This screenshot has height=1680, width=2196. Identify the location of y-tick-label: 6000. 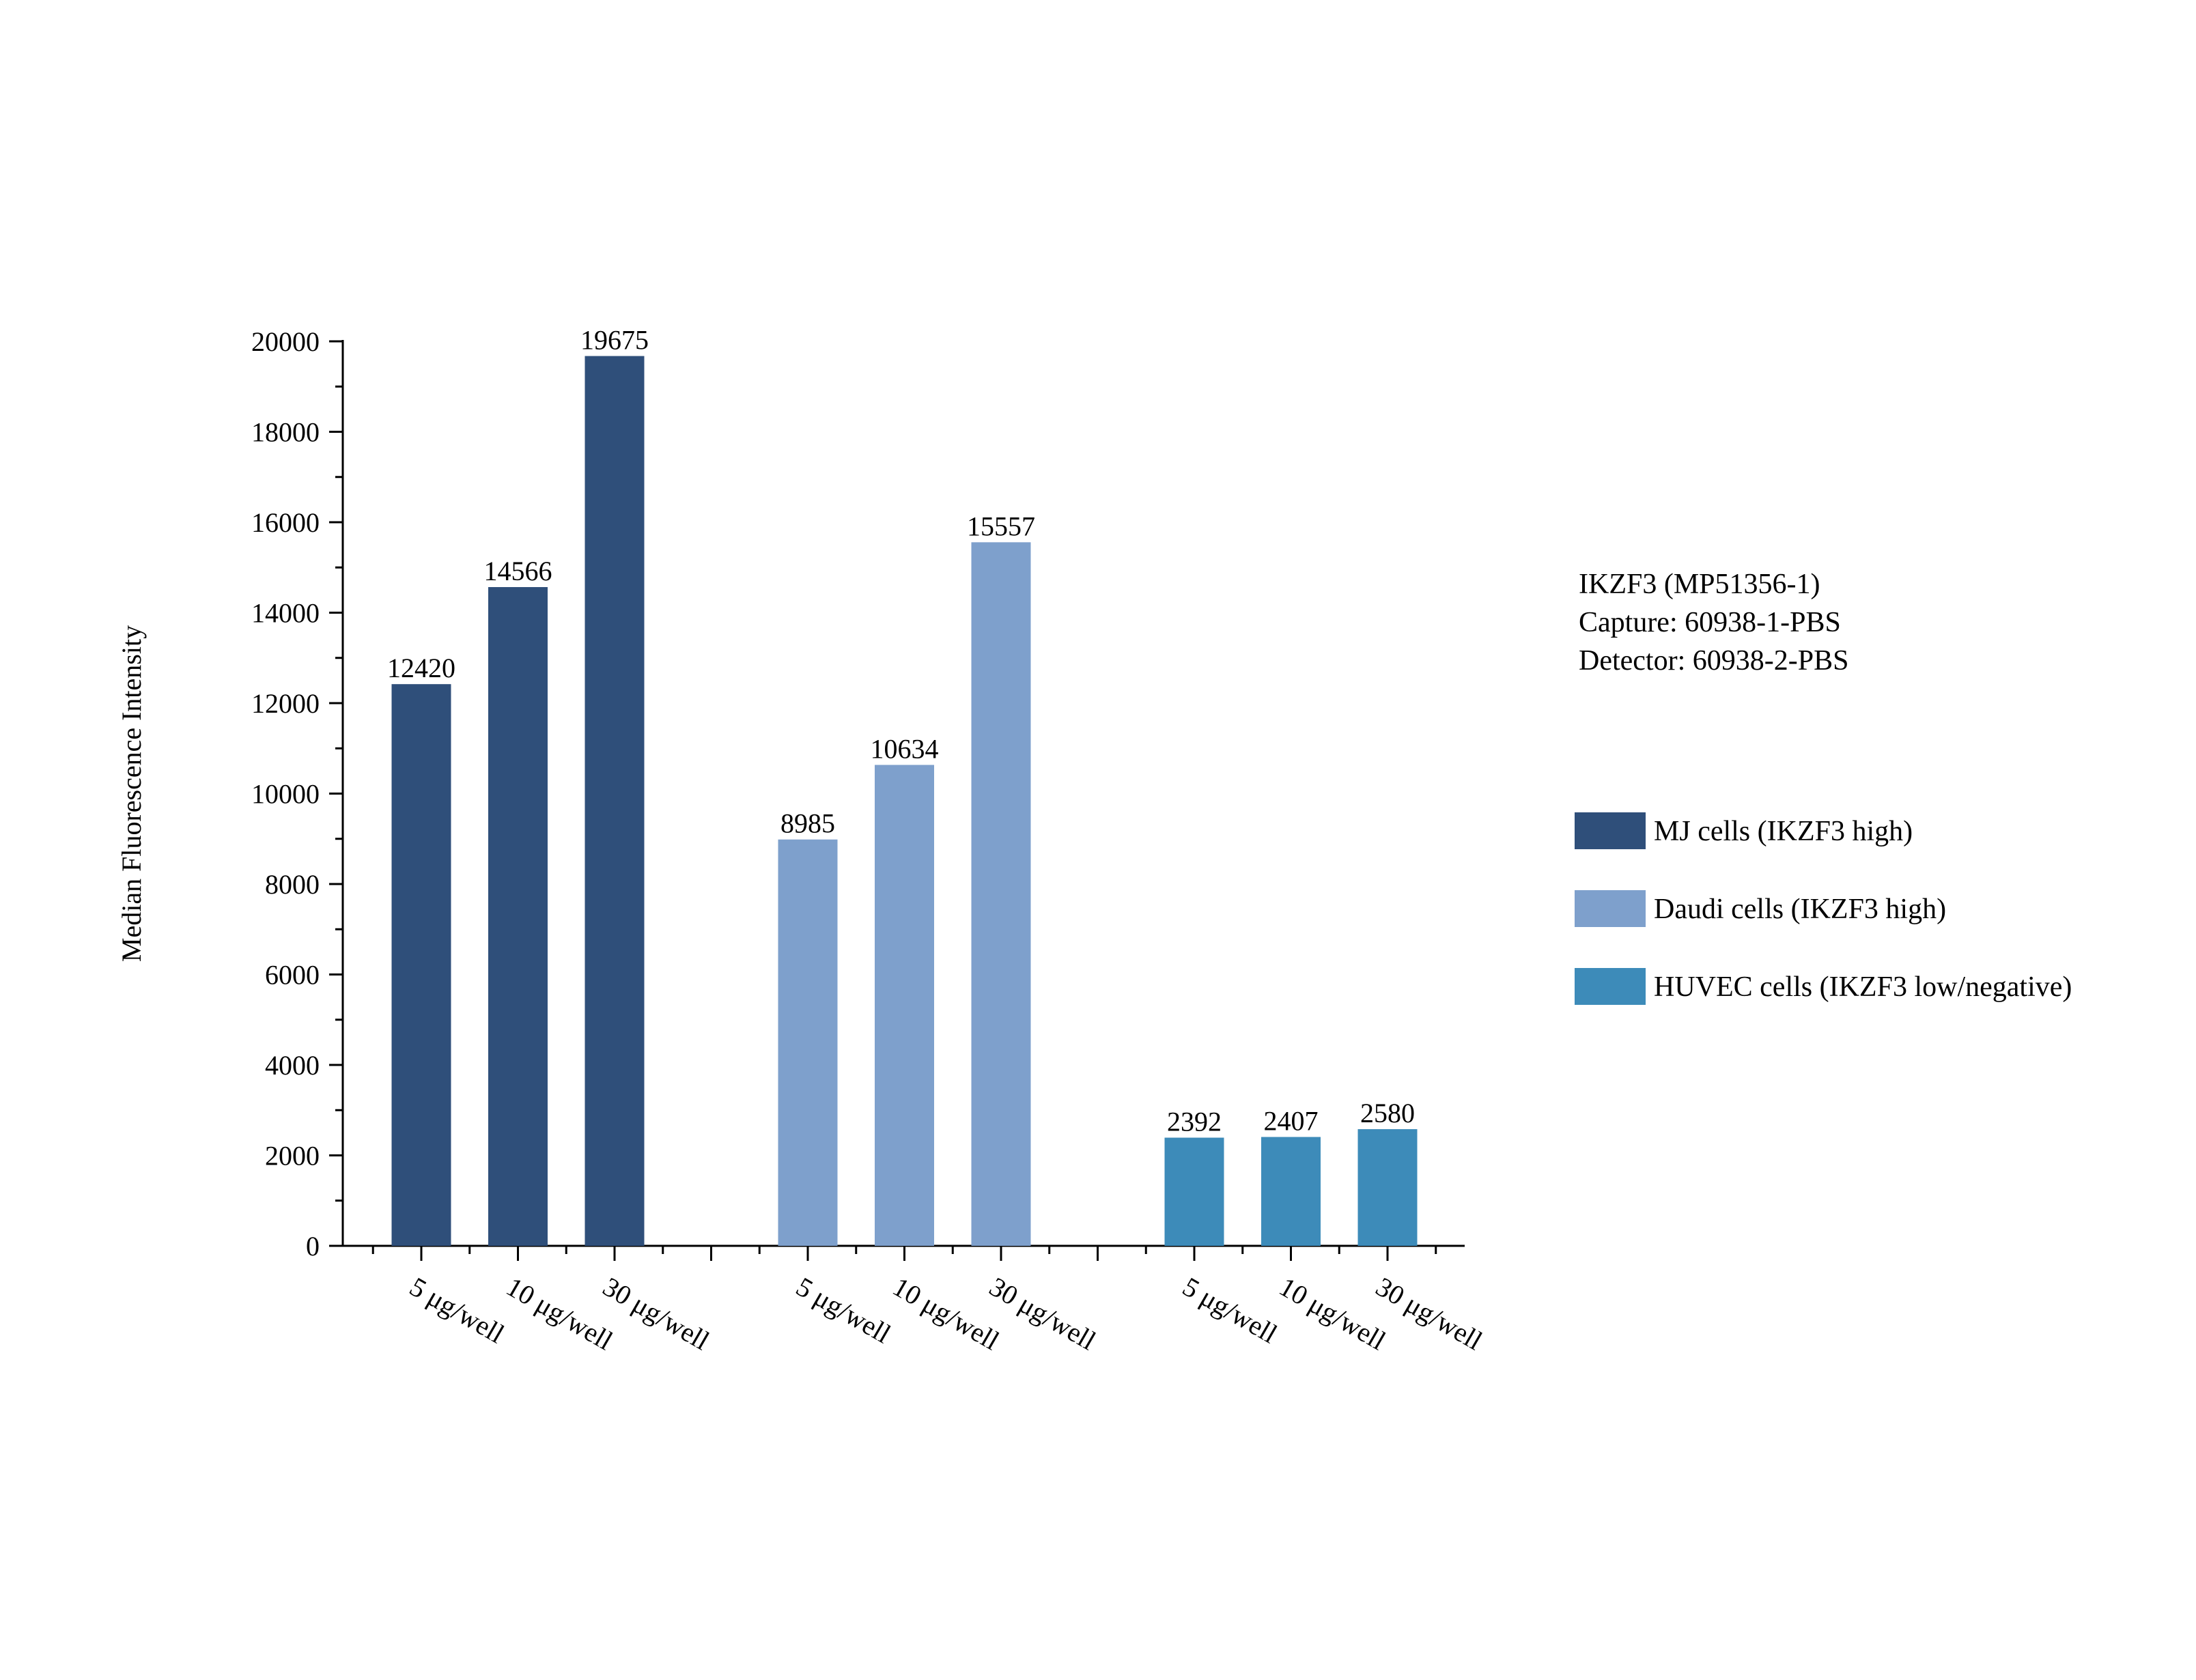
(292, 975).